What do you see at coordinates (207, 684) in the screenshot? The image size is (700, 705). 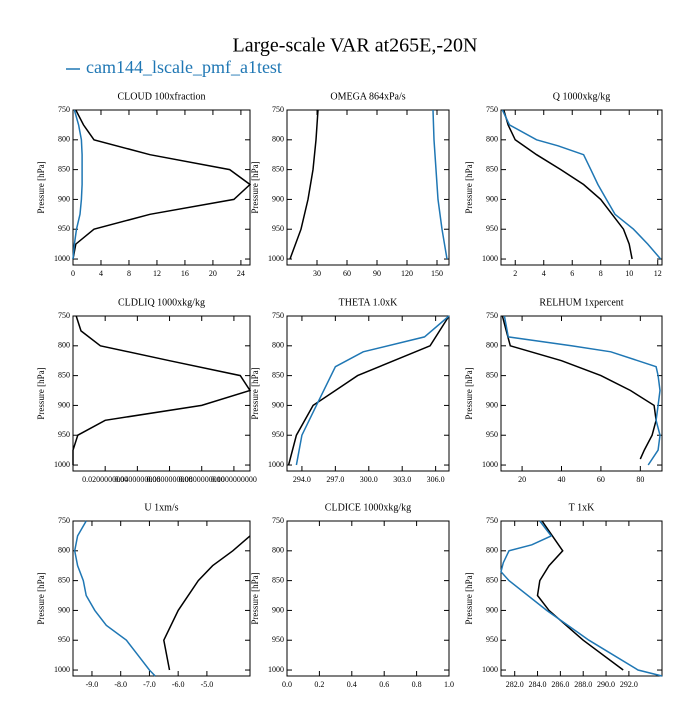 I see `x-tick-label: -5.0` at bounding box center [207, 684].